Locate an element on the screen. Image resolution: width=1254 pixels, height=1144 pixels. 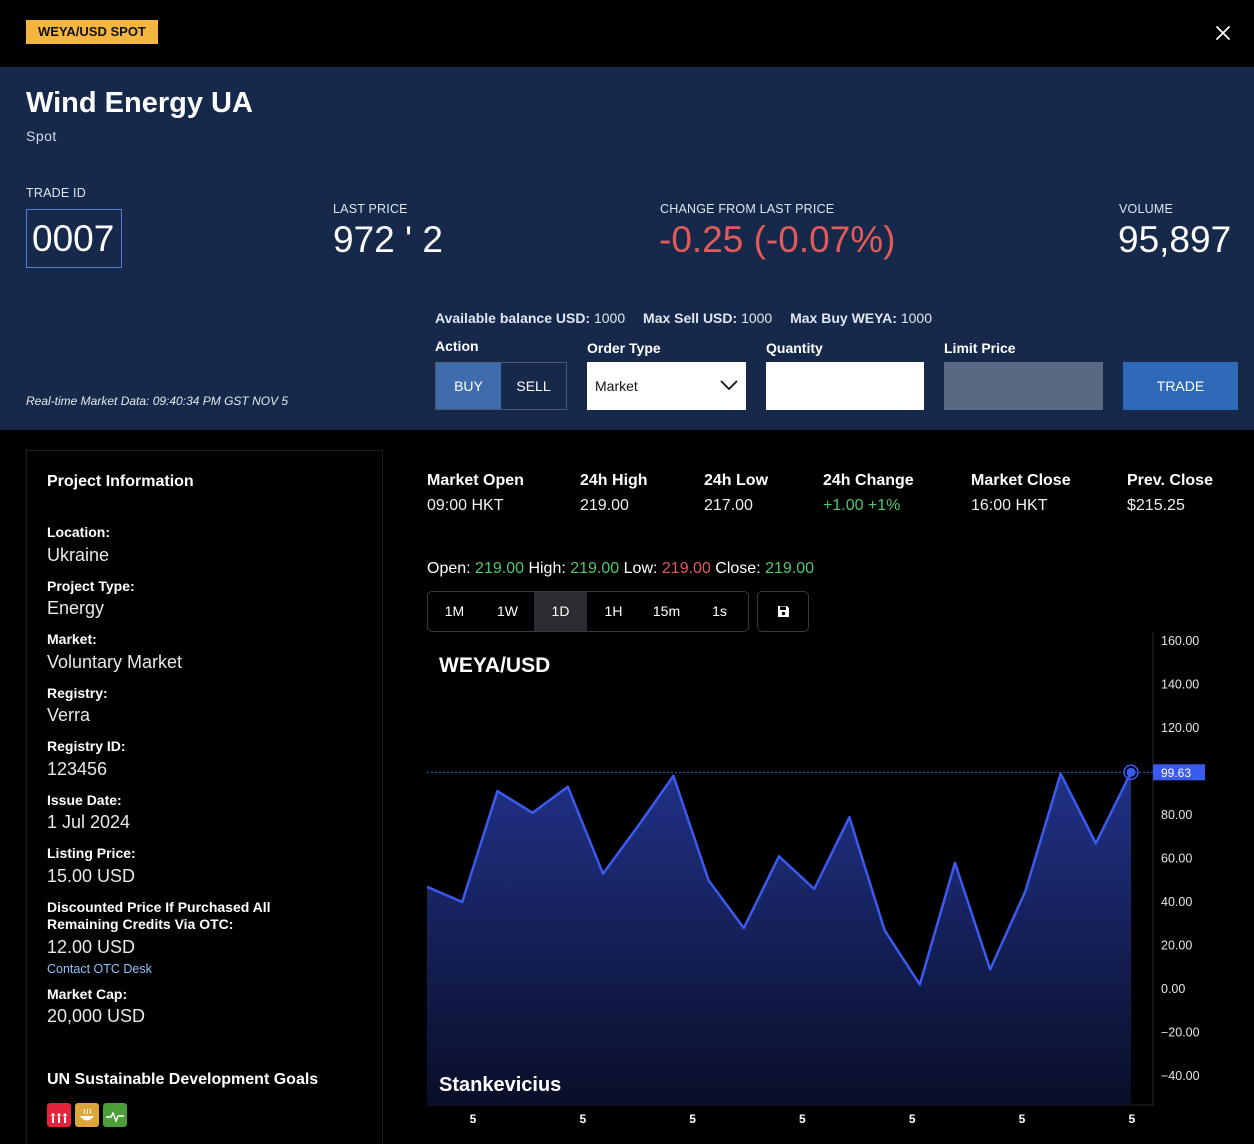
chevron-down-icon is located at coordinates (729, 385).